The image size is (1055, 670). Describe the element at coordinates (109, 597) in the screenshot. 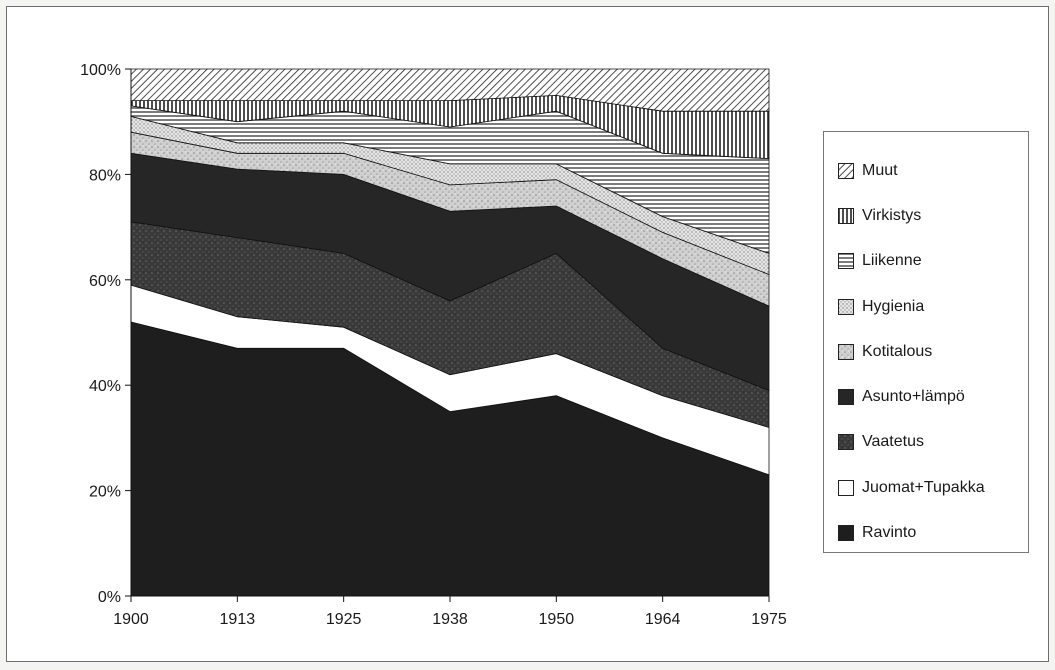

I see `y-tick-label: 0%` at that location.